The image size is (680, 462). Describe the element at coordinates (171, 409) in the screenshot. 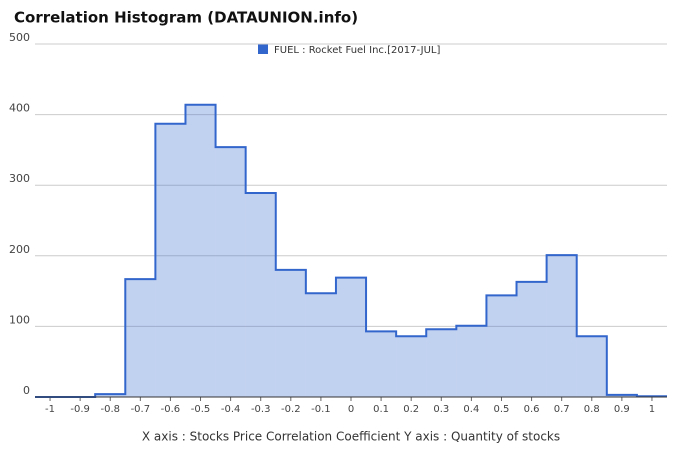

I see `x-tick-label: -0.6` at that location.